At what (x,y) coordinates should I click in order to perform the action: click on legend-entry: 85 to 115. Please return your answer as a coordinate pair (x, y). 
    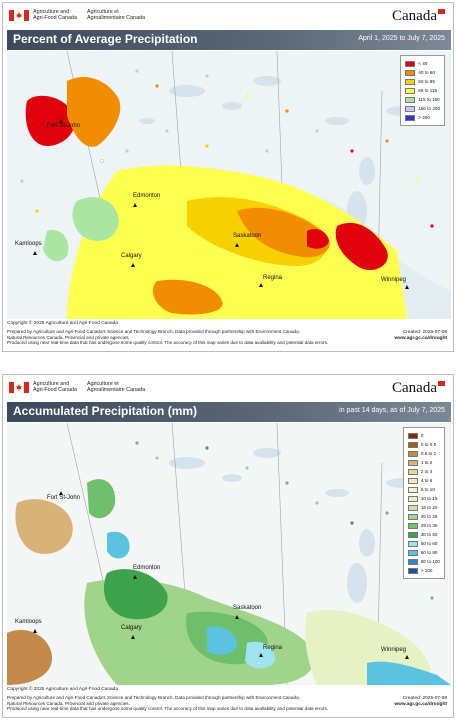
    Looking at the image, I should click on (422, 90).